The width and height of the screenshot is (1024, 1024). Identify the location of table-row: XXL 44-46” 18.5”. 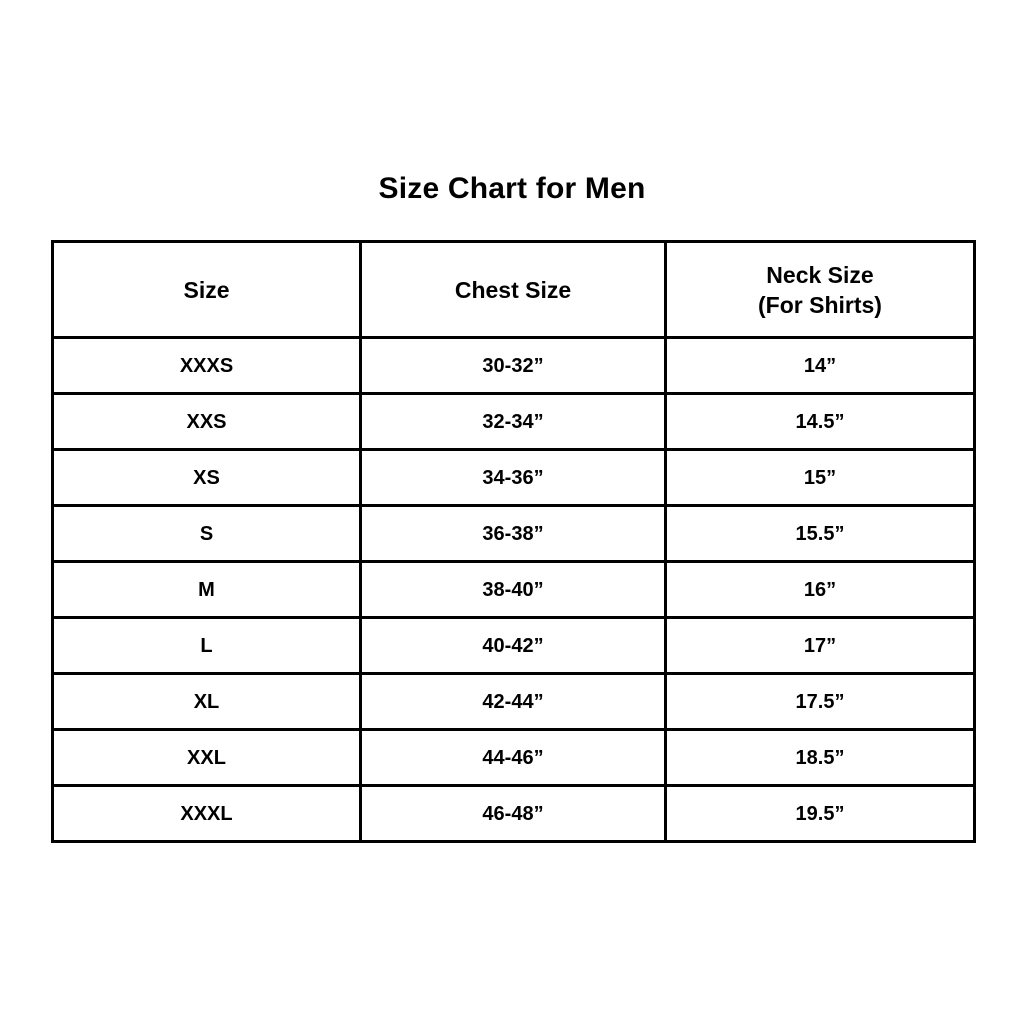
(513, 757).